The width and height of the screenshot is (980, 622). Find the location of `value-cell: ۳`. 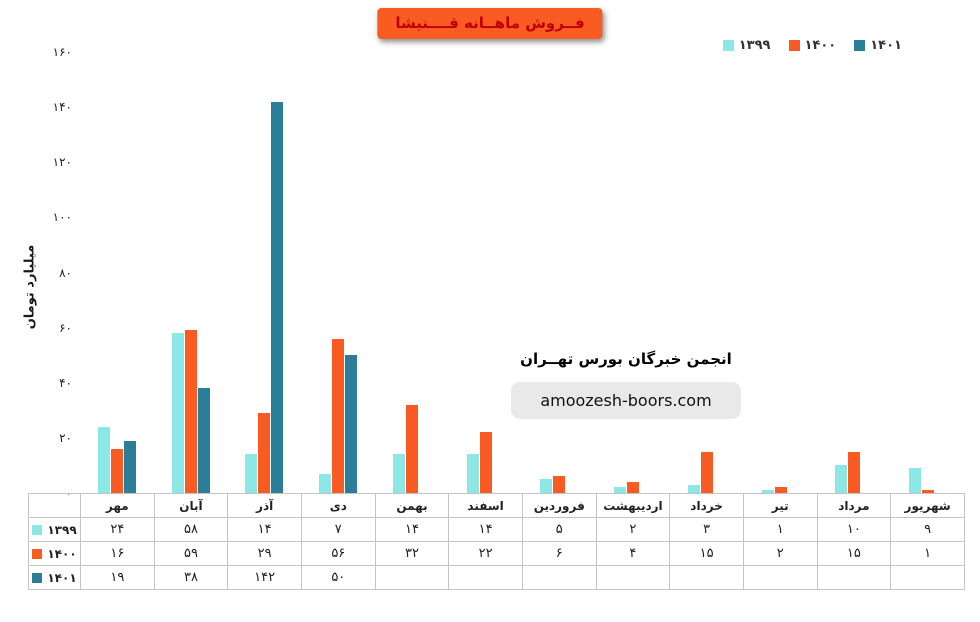

value-cell: ۳ is located at coordinates (706, 529).